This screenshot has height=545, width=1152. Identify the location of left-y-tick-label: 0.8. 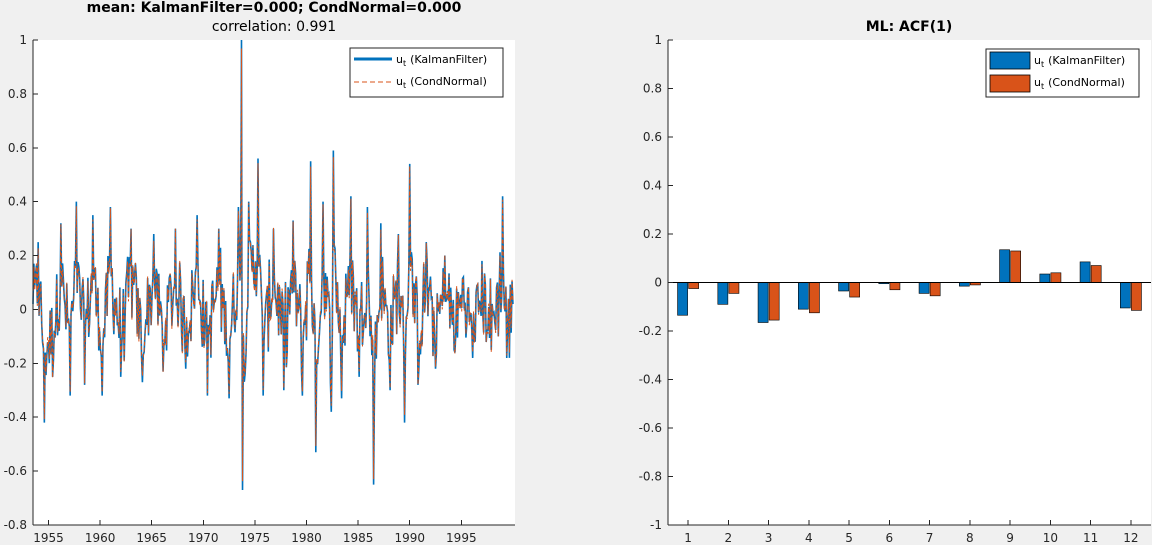
(17, 94).